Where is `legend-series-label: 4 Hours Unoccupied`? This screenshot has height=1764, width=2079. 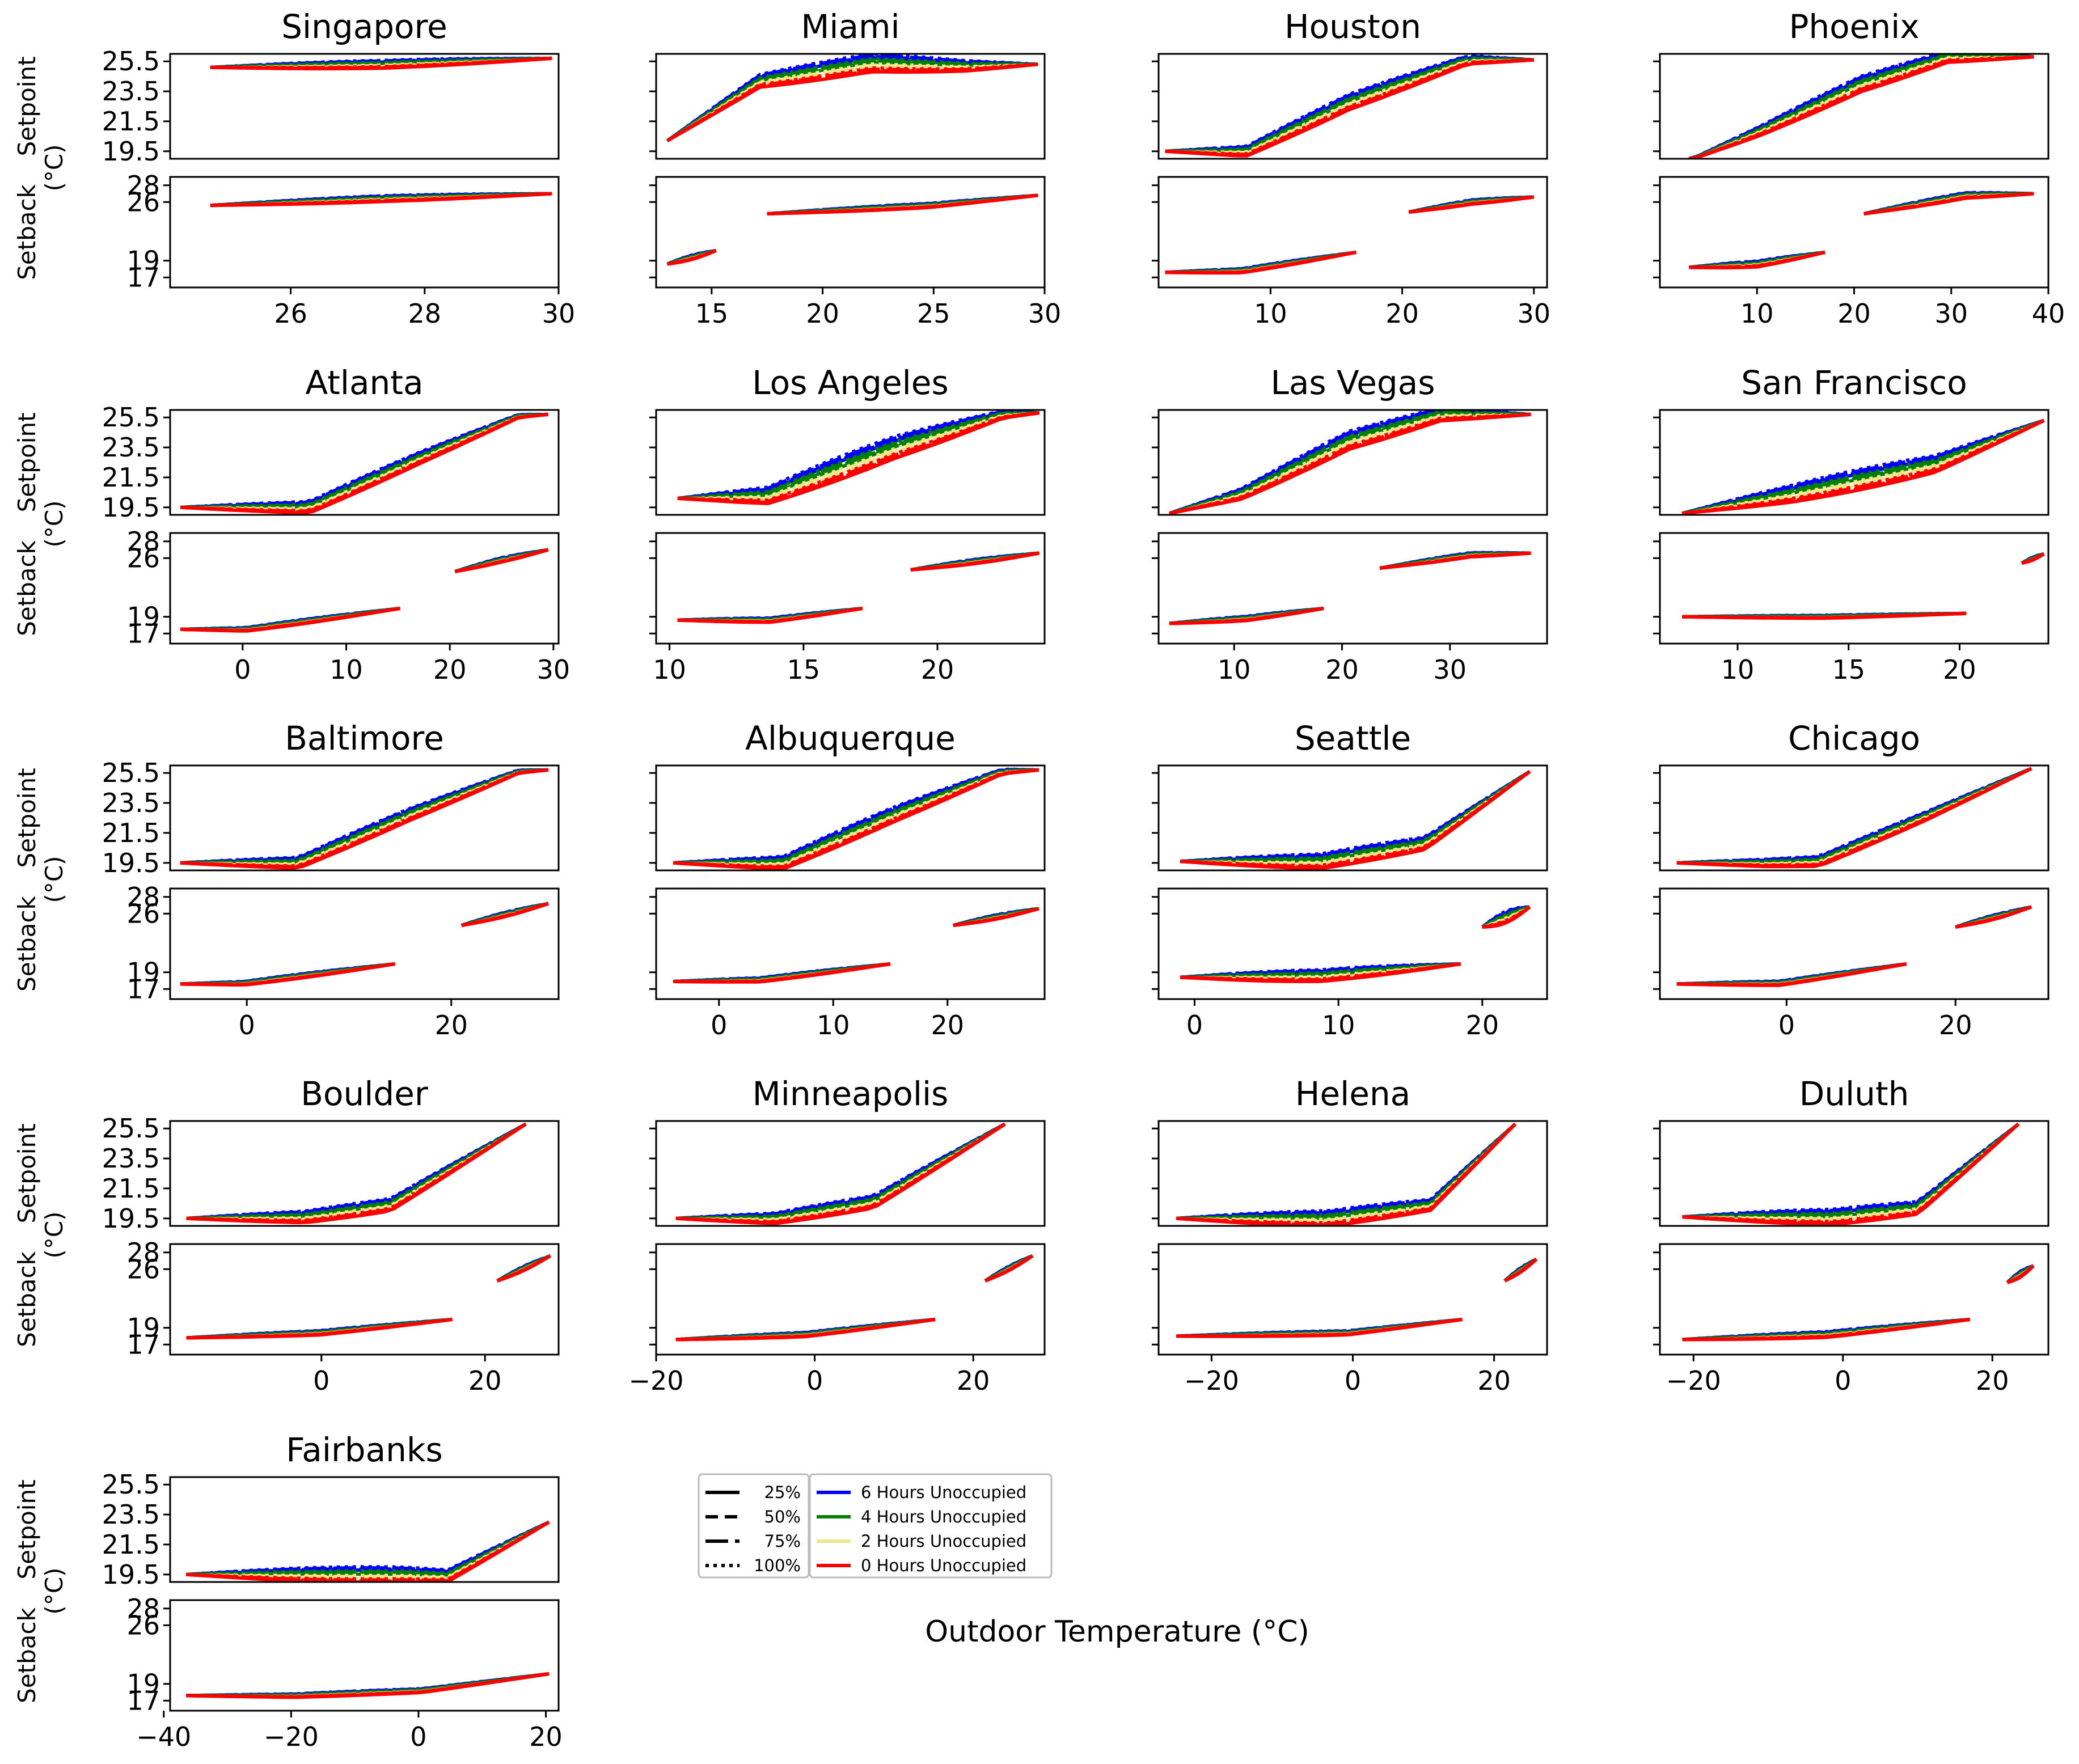
legend-series-label: 4 Hours Unoccupied is located at coordinates (944, 1516).